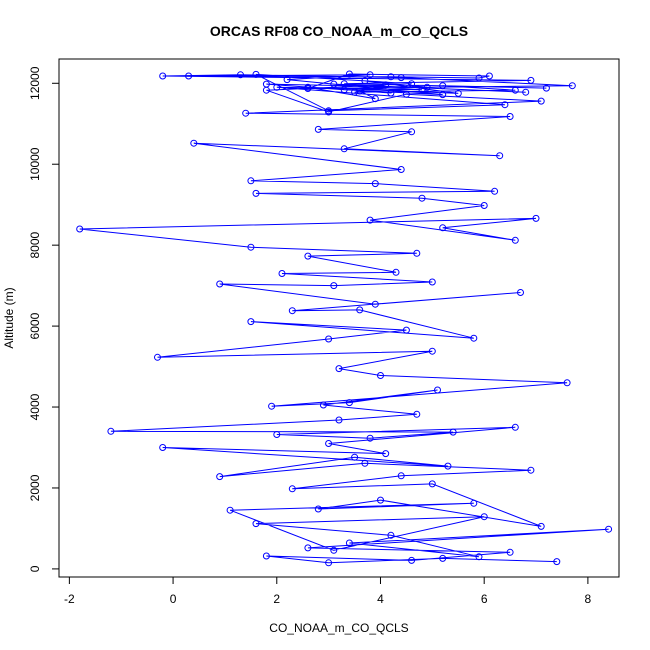 The image size is (650, 650). Describe the element at coordinates (35, 325) in the screenshot. I see `y-tick-label: 6000` at that location.